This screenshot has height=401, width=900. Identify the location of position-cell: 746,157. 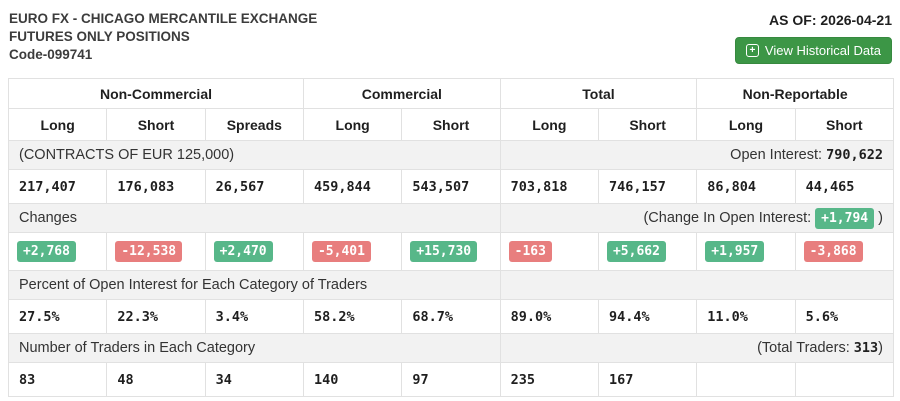
(647, 186).